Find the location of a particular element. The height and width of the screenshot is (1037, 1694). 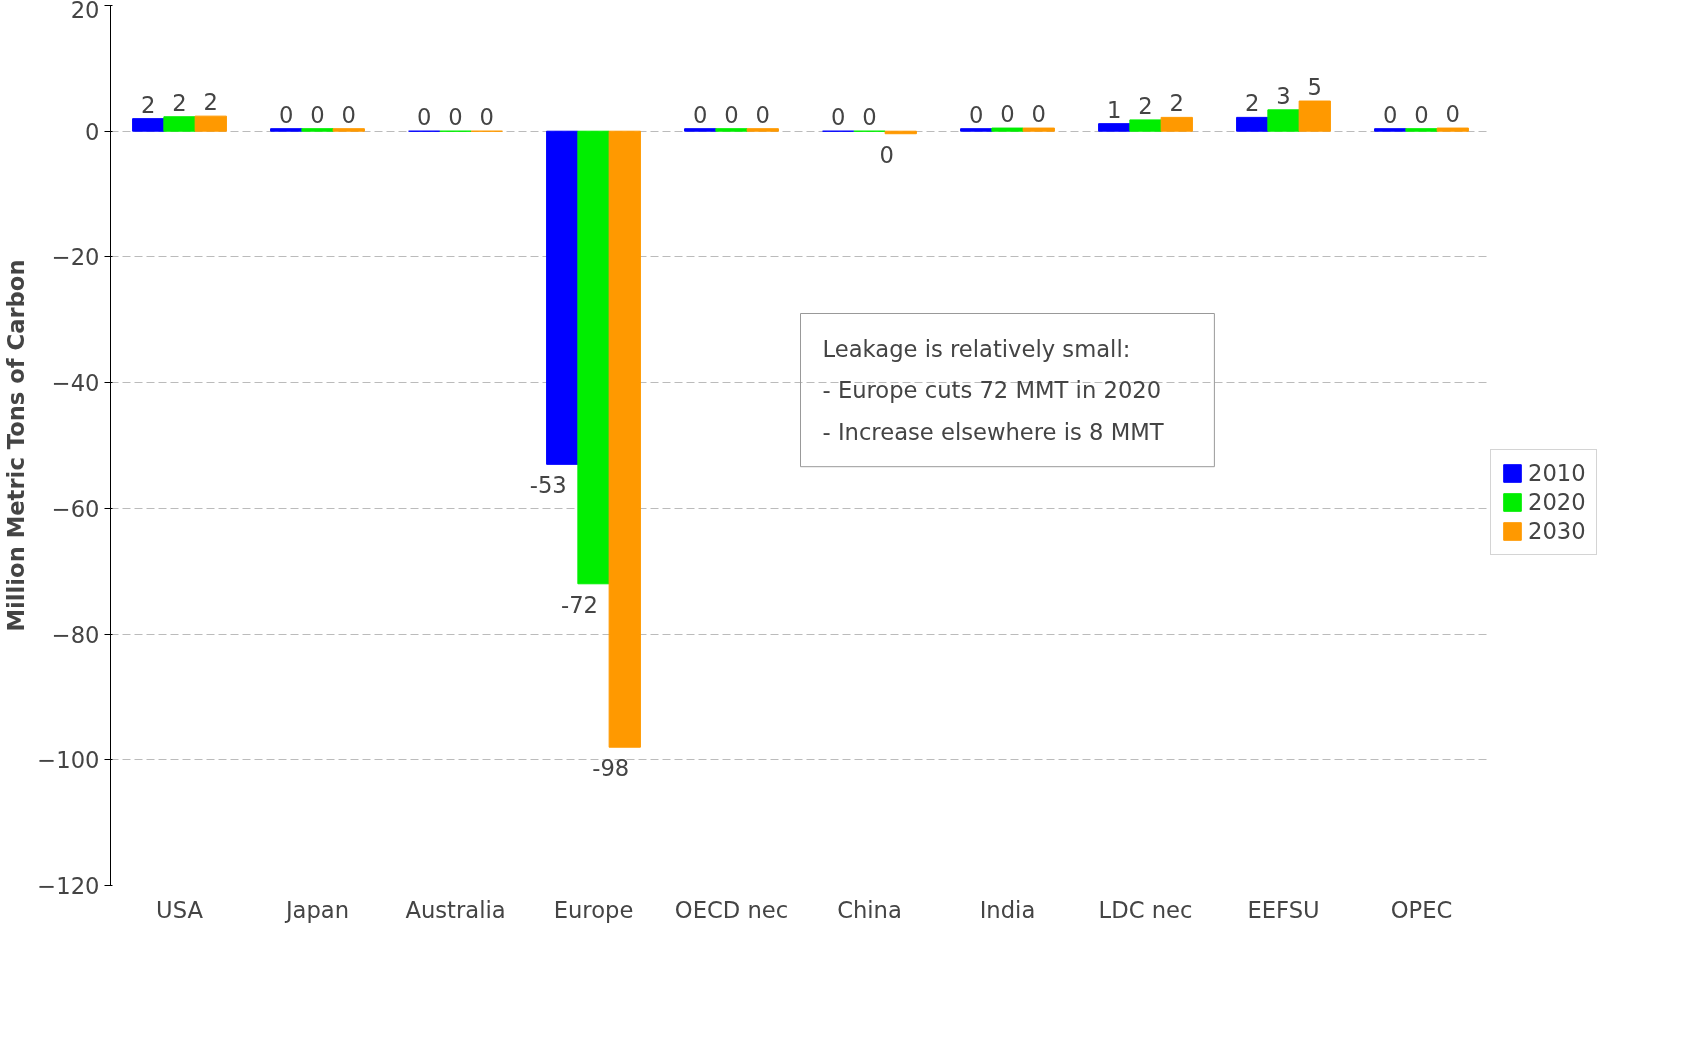

x-tick-label: OECD nec is located at coordinates (731, 909).